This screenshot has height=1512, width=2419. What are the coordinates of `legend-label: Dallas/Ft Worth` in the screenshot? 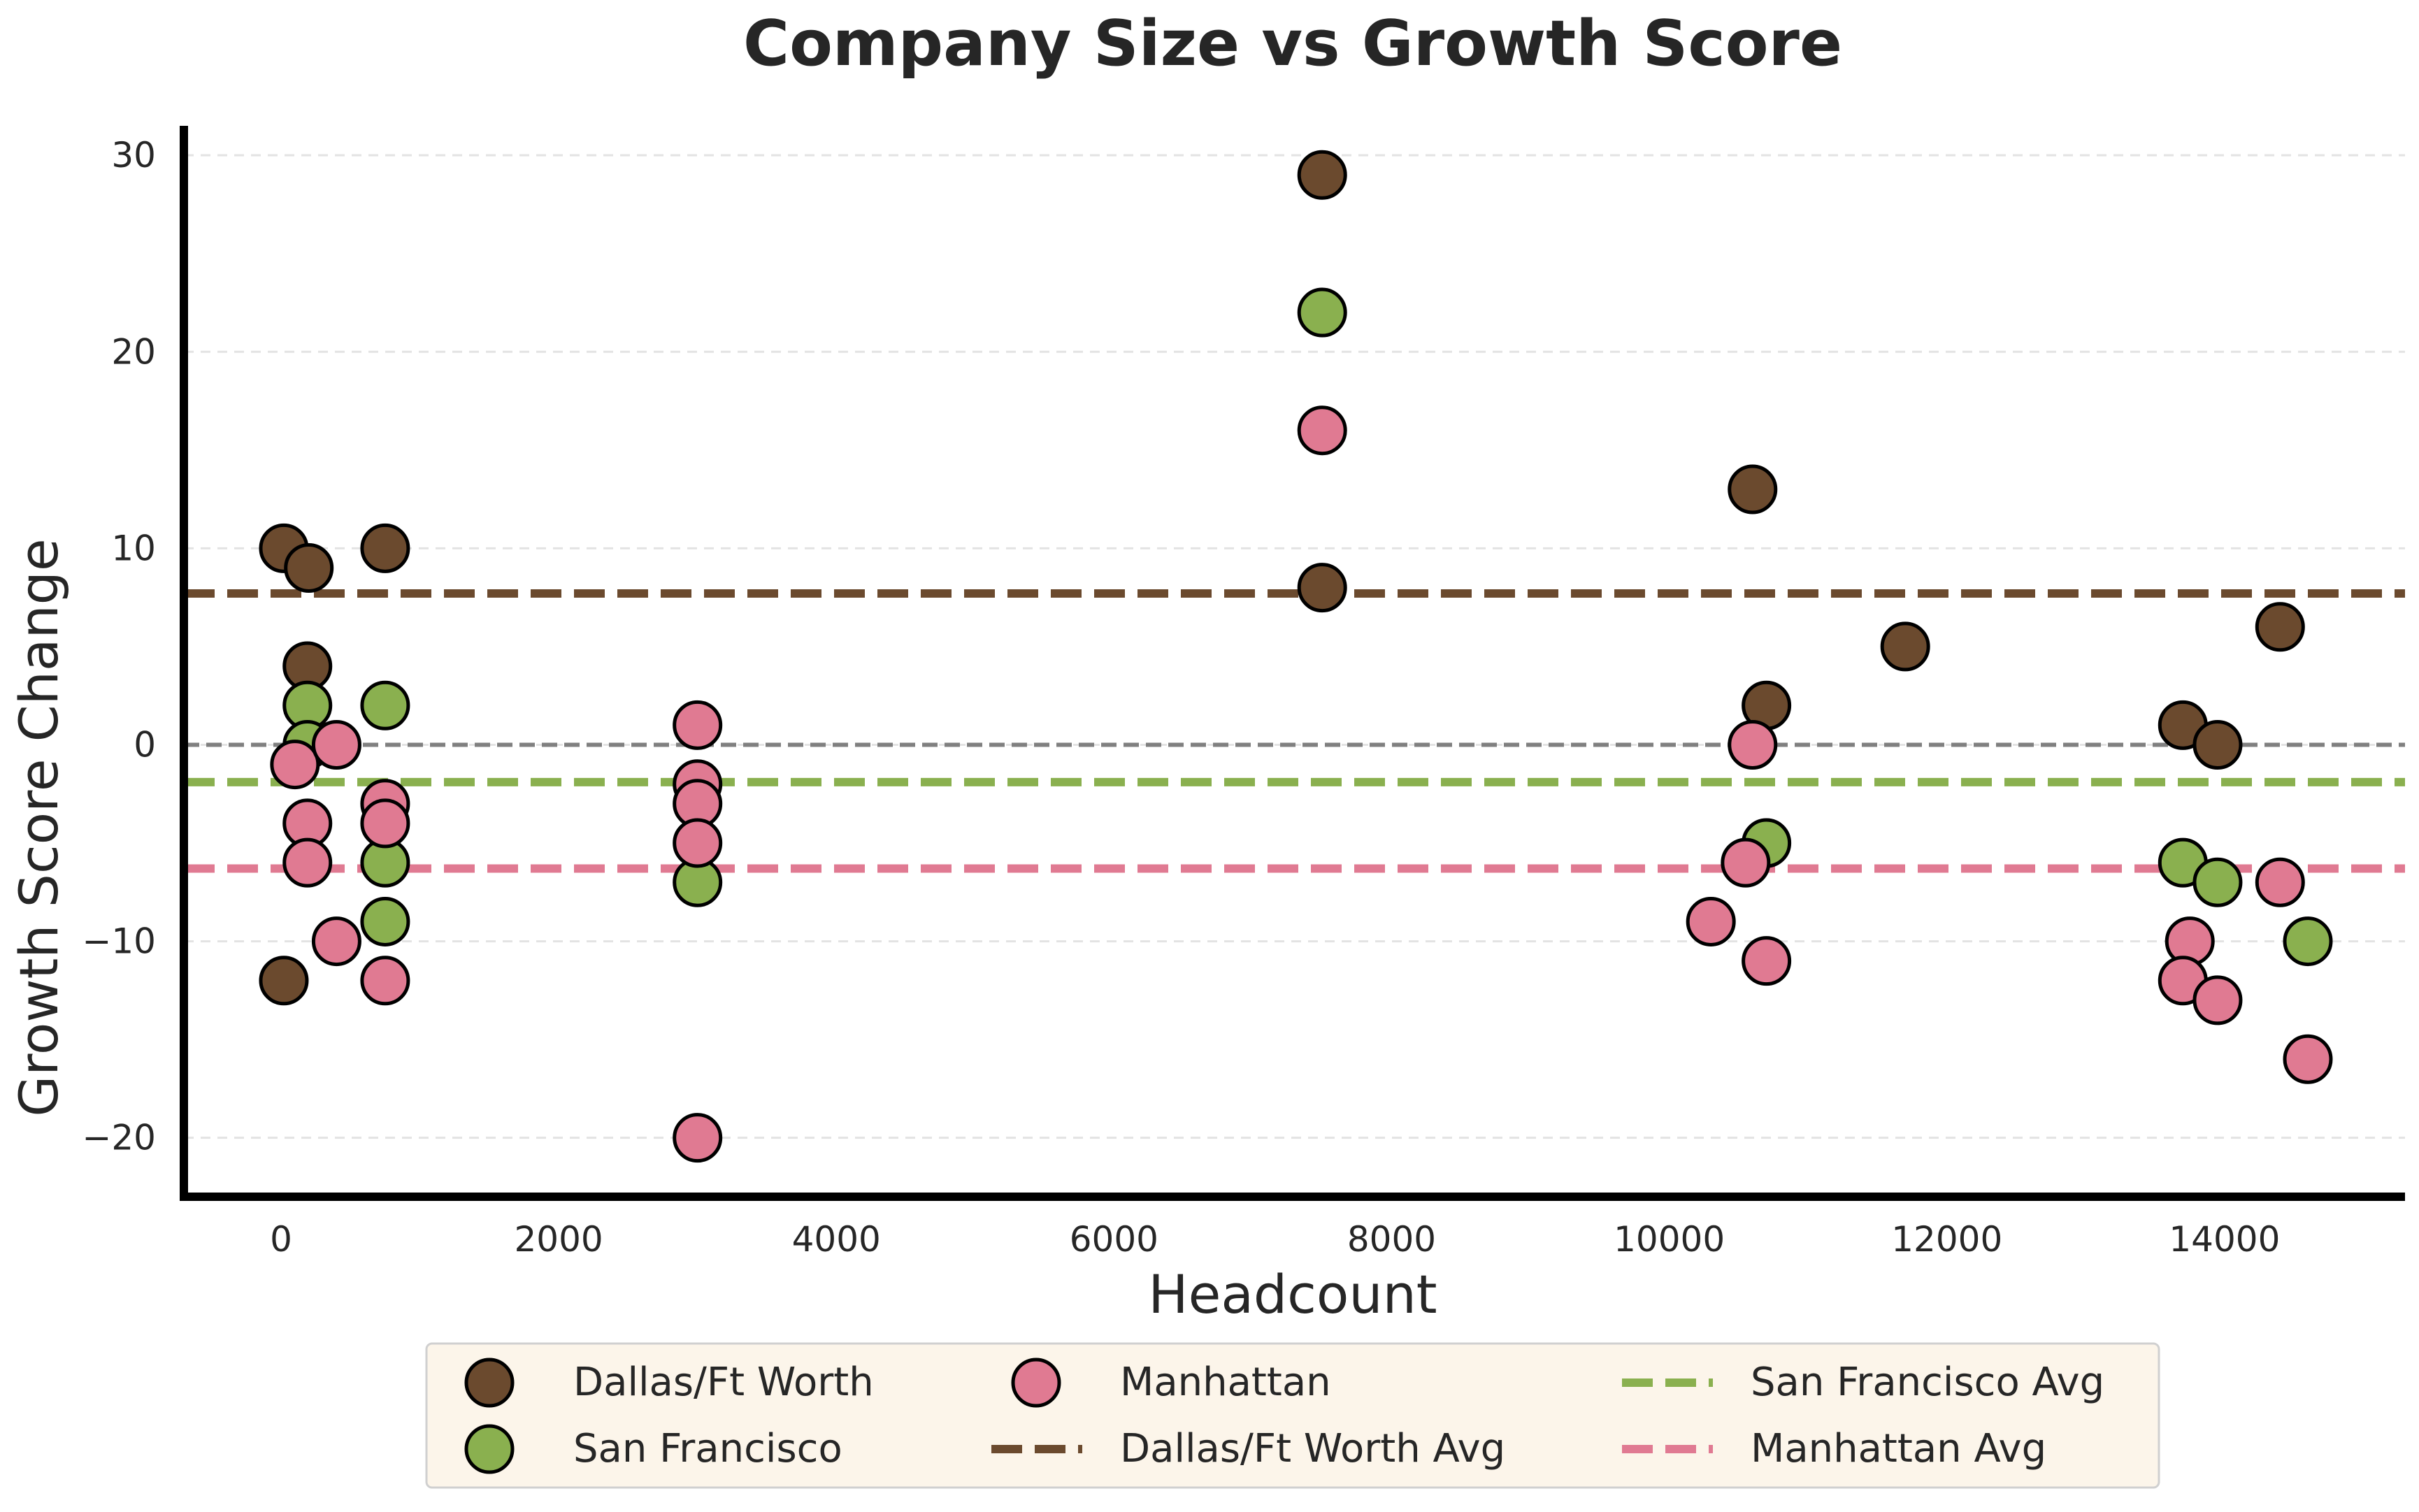 It's located at (723, 1383).